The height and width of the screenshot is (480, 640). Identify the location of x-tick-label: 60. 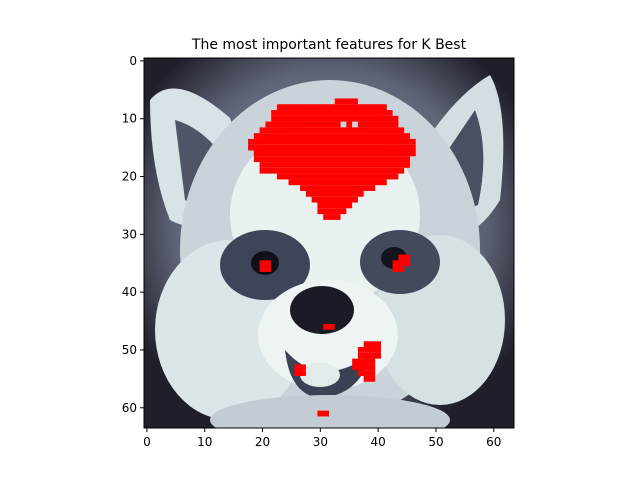
(493, 442).